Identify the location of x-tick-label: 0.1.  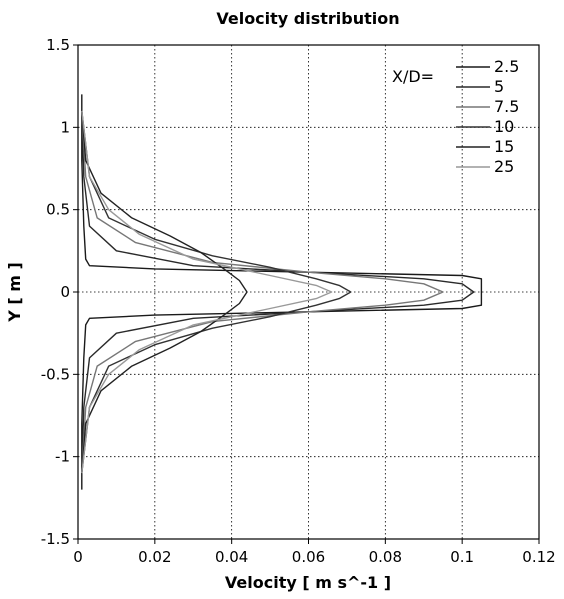
(462, 557).